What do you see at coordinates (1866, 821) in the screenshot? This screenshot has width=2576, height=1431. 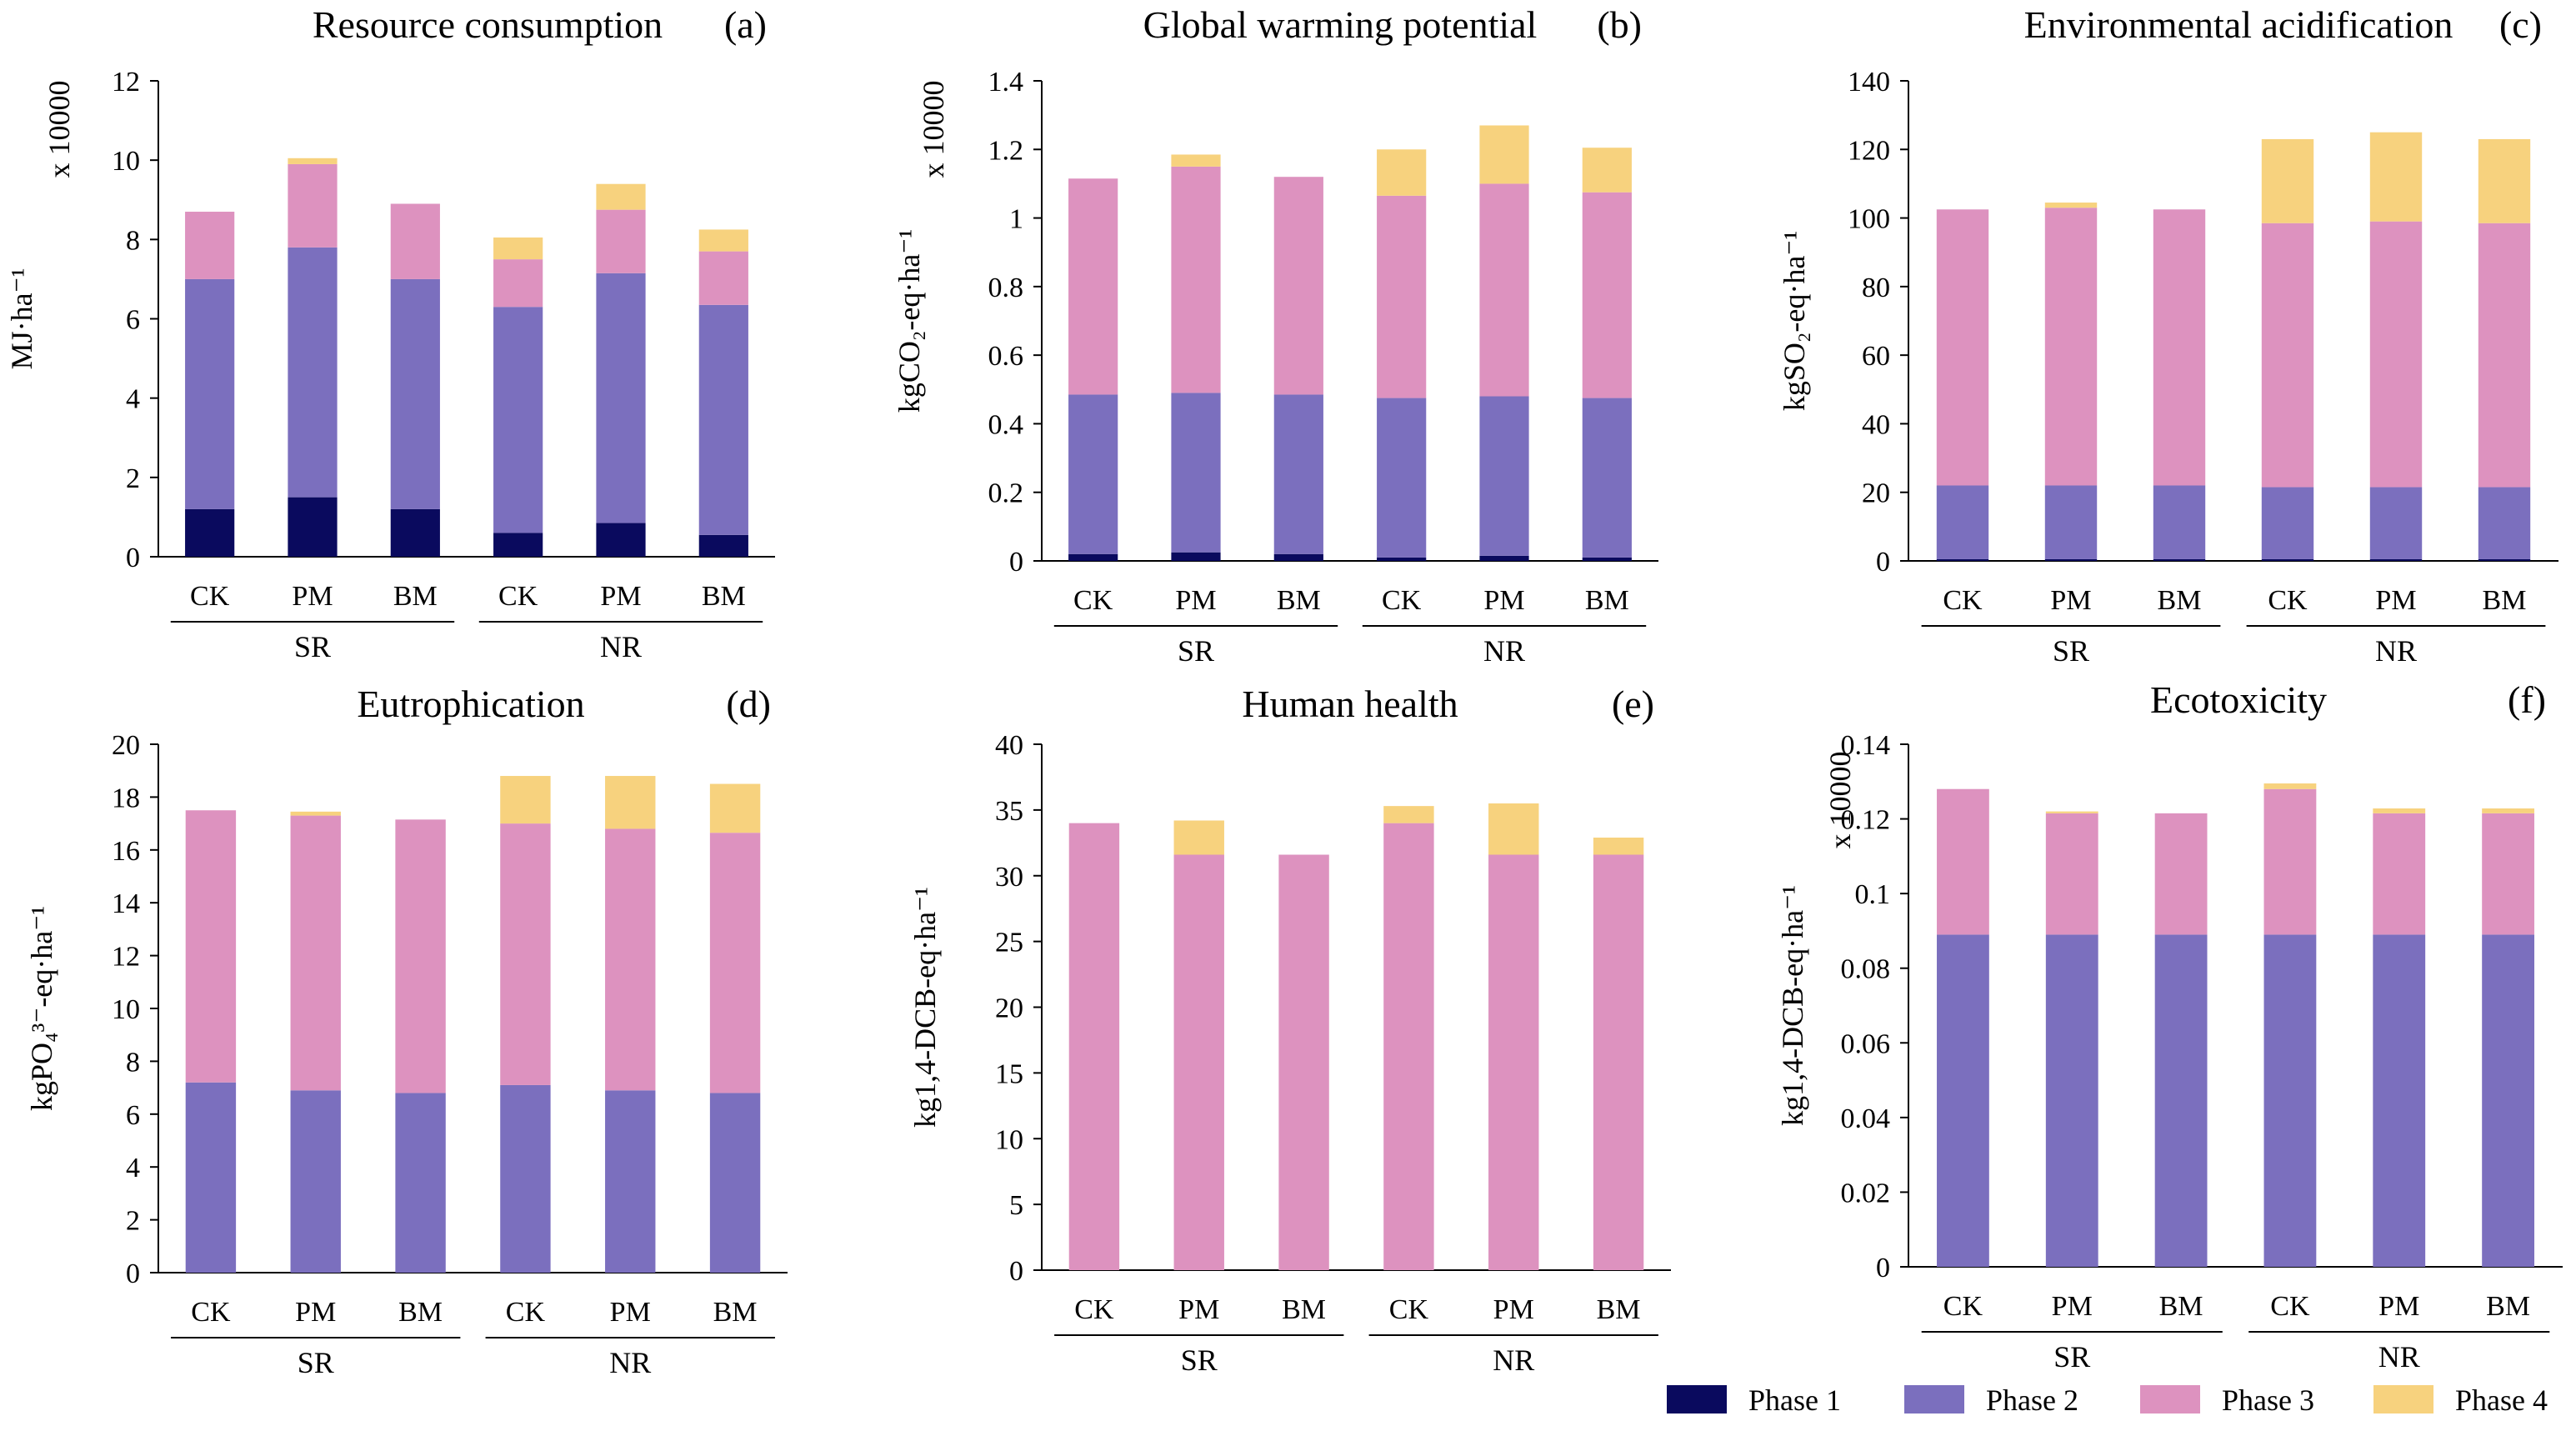 I see `y-tick-label: 0.12` at bounding box center [1866, 821].